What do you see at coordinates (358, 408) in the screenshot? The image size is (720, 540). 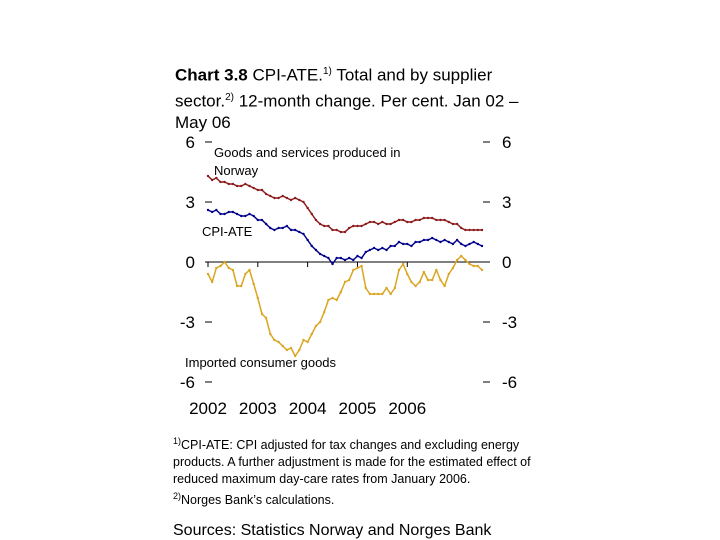 I see `x-tick-label: 2005` at bounding box center [358, 408].